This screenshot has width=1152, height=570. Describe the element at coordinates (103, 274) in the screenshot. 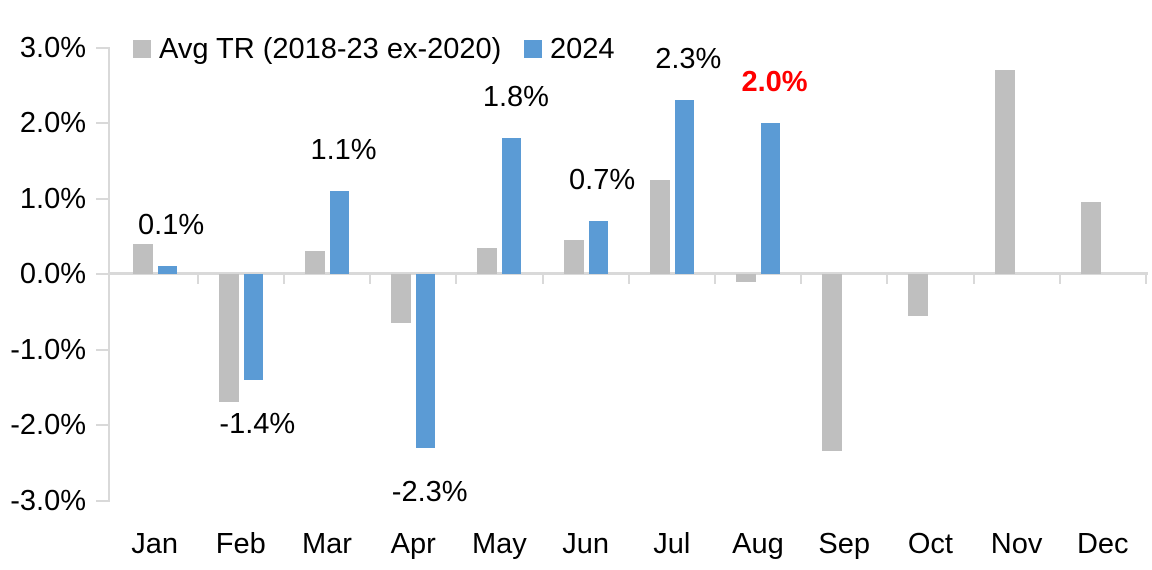

I see `y-tick-0.0%` at that location.